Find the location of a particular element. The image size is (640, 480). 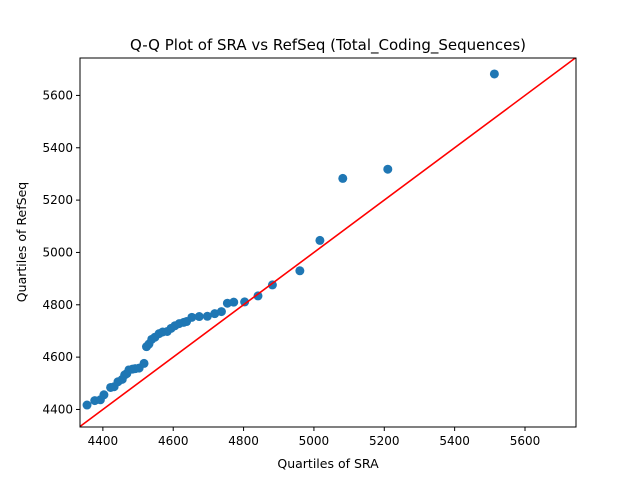

y-tick-label: 4400 is located at coordinates (57, 409).